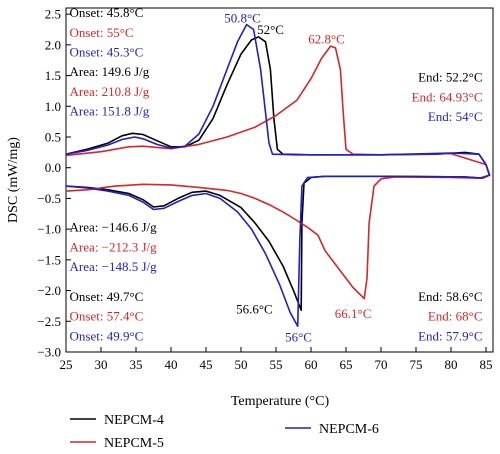 Image resolution: width=500 pixels, height=454 pixels. I want to click on y-tick-label: 1.0, so click(53, 106).